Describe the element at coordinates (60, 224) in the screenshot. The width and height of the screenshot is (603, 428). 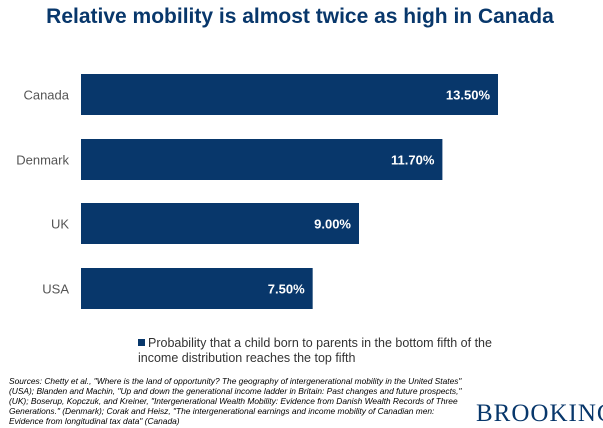
I see `category-label: UK` at that location.